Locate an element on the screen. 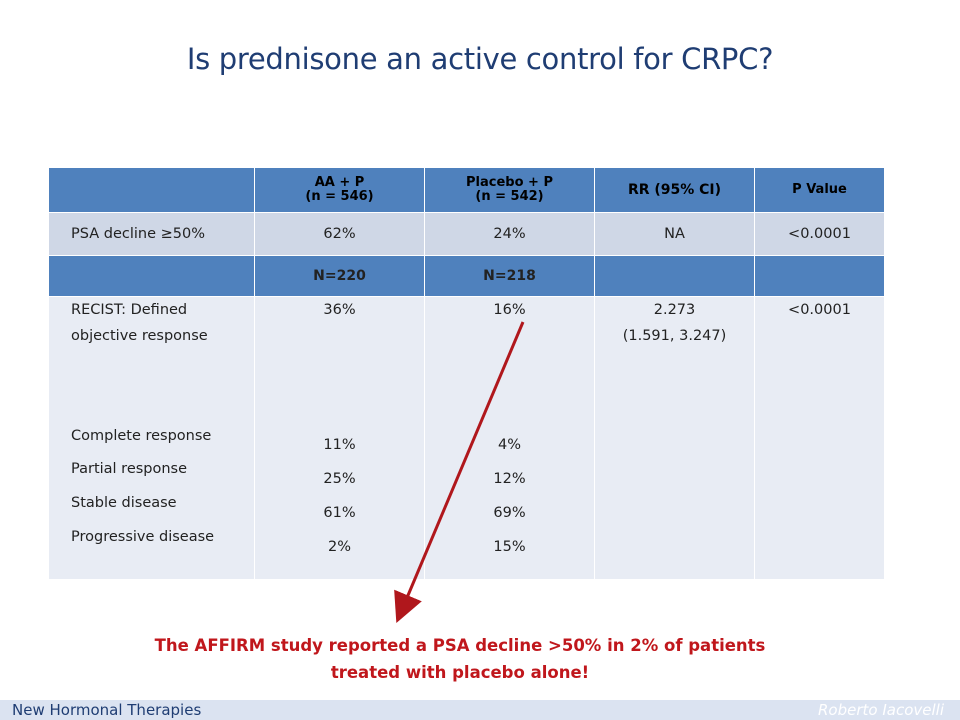 Image resolution: width=960 pixels, height=720 pixels. header-aa-p: AA + P (n = 546) is located at coordinates (339, 190).